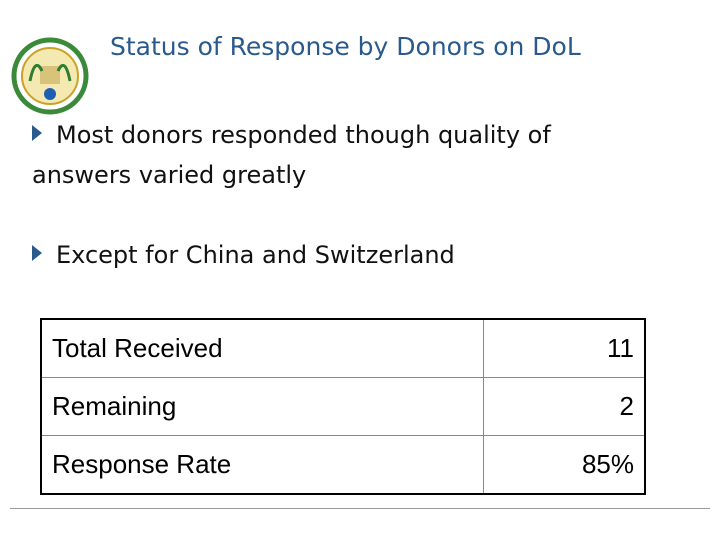 The width and height of the screenshot is (720, 540). I want to click on table-cell: 2, so click(564, 406).